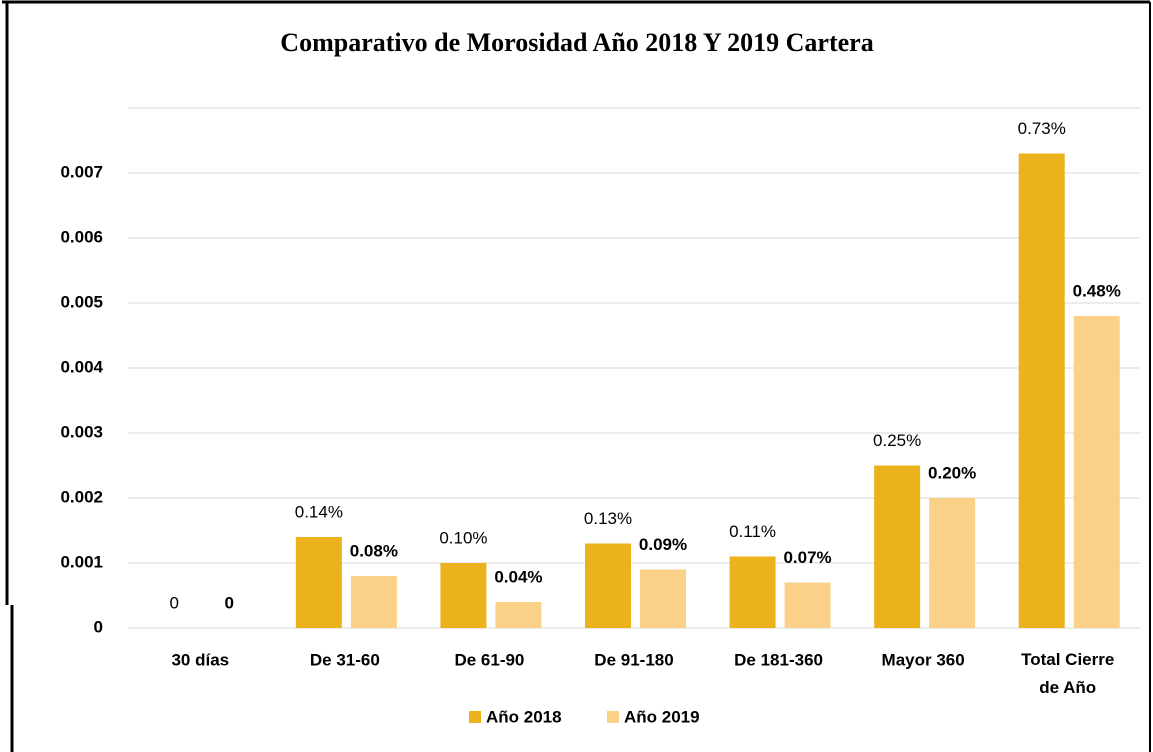 This screenshot has width=1153, height=752. What do you see at coordinates (807, 557) in the screenshot?
I see `data-label: 0.07%` at bounding box center [807, 557].